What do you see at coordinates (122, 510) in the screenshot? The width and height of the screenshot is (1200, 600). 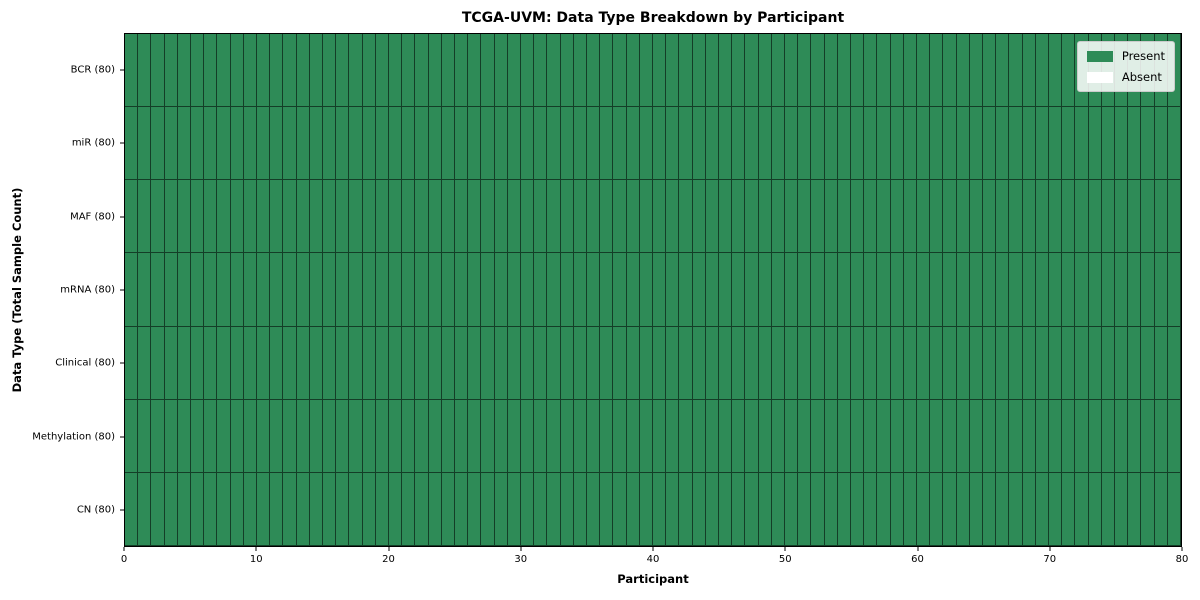 I see `y-tick-mark` at bounding box center [122, 510].